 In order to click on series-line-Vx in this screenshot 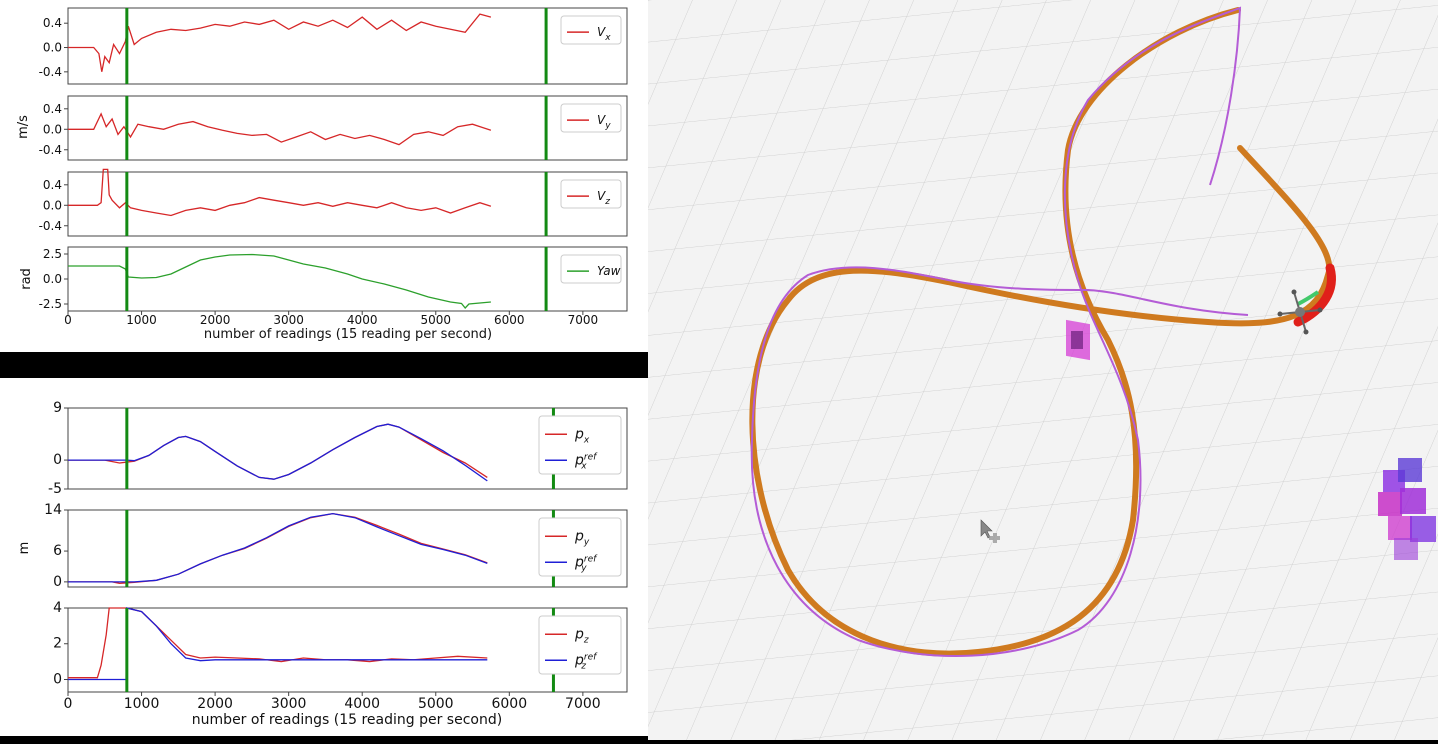, I will do `click(280, 42)`.